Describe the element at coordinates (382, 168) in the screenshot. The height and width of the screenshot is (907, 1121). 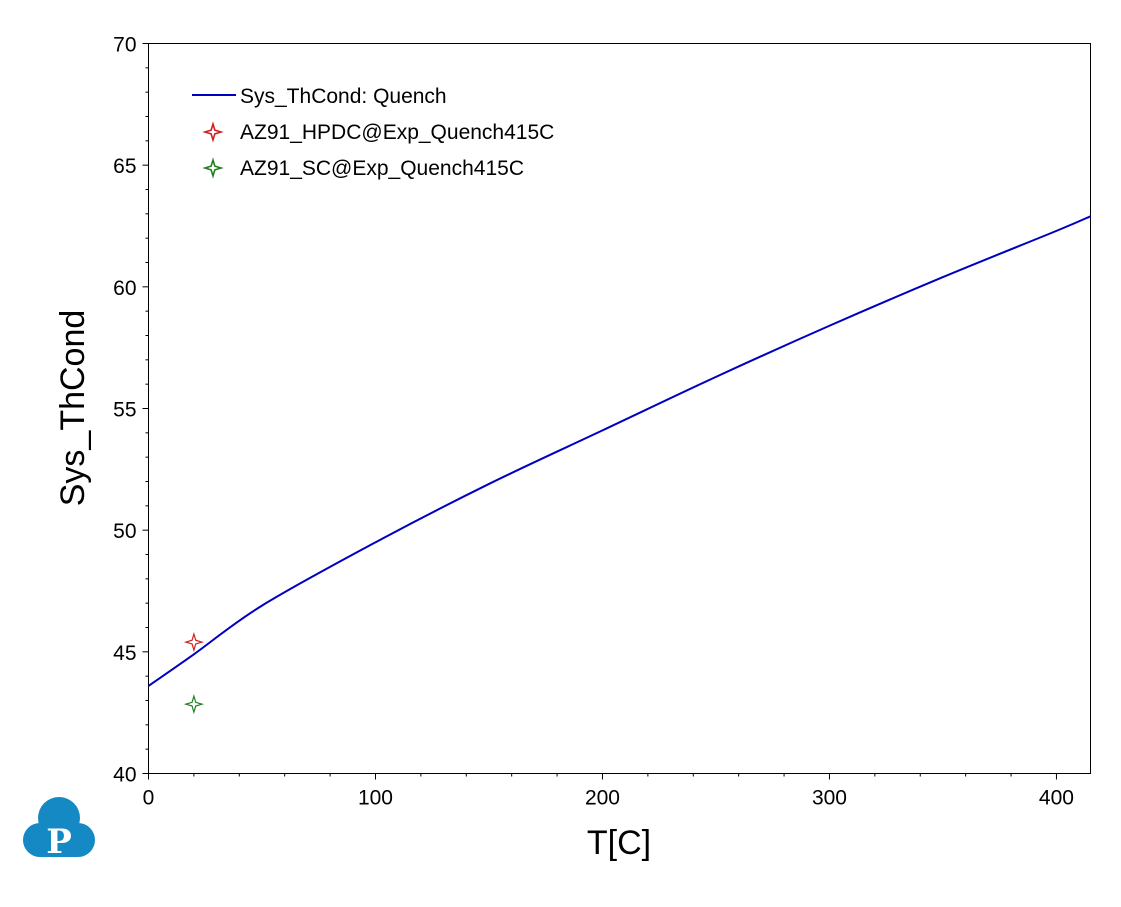
I see `legend-label: AZ91_SC@Exp_Quench415C` at that location.